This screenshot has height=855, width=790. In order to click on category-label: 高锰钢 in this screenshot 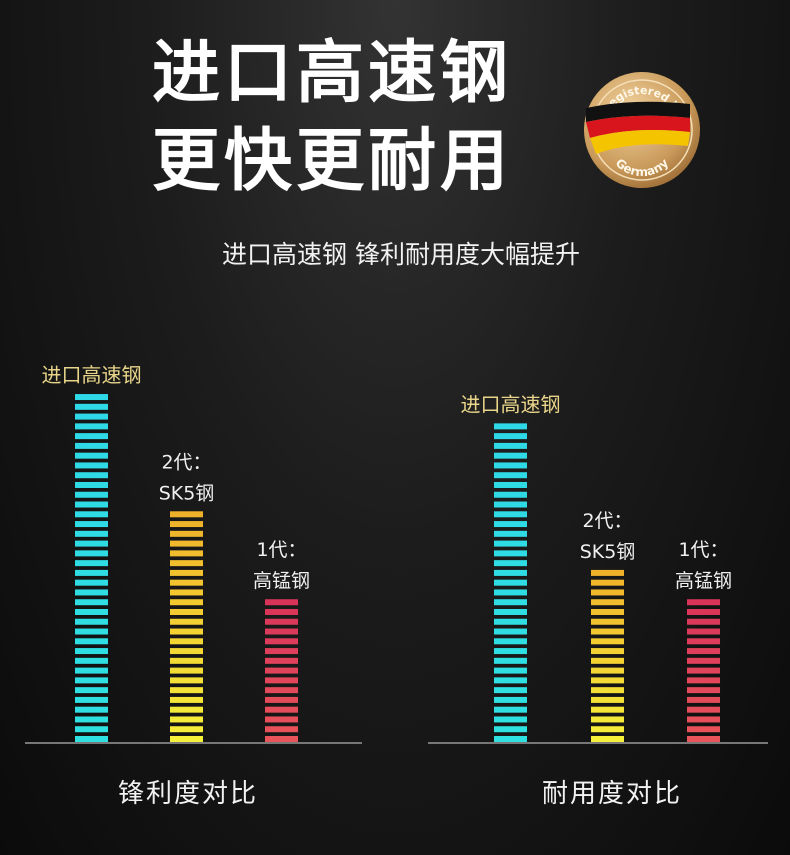, I will do `click(703, 581)`.